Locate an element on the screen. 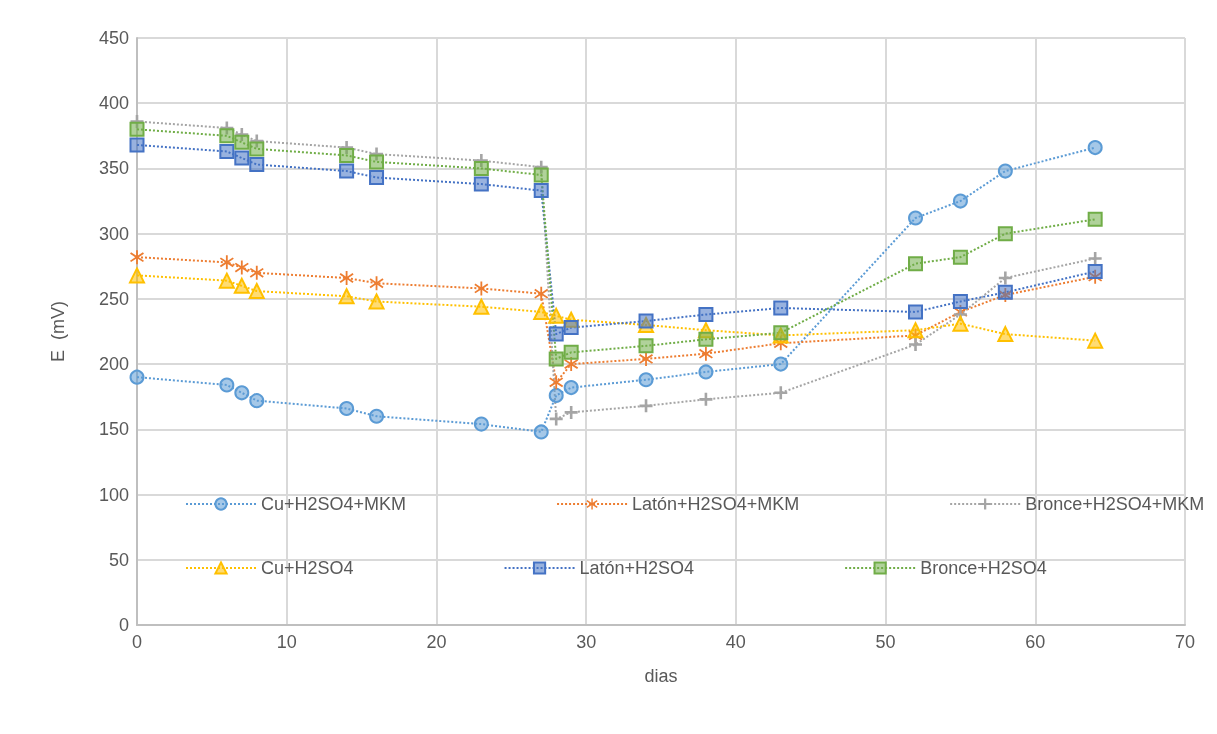  x-tick-label: 60 is located at coordinates (1035, 642).